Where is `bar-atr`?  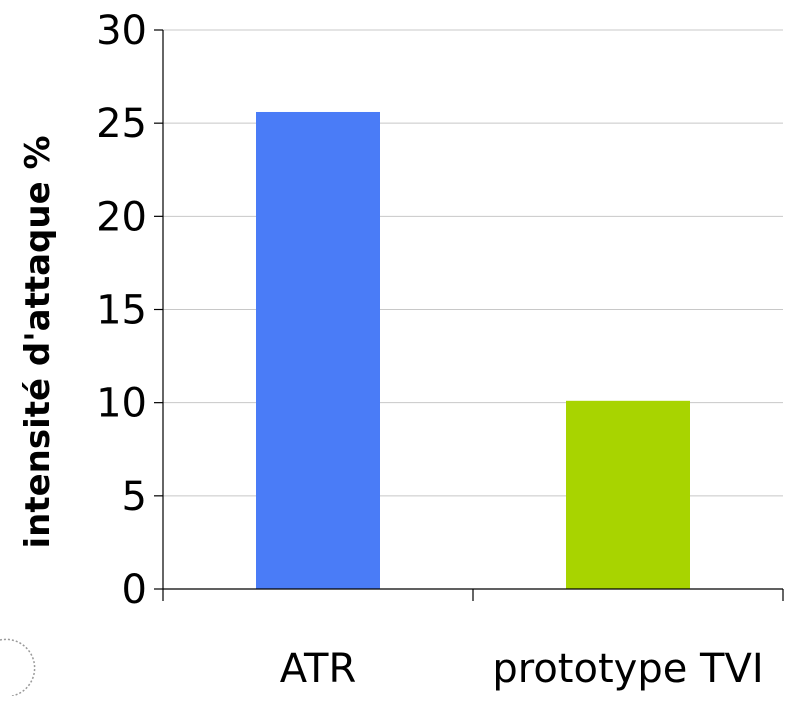
bar-atr is located at coordinates (318, 350).